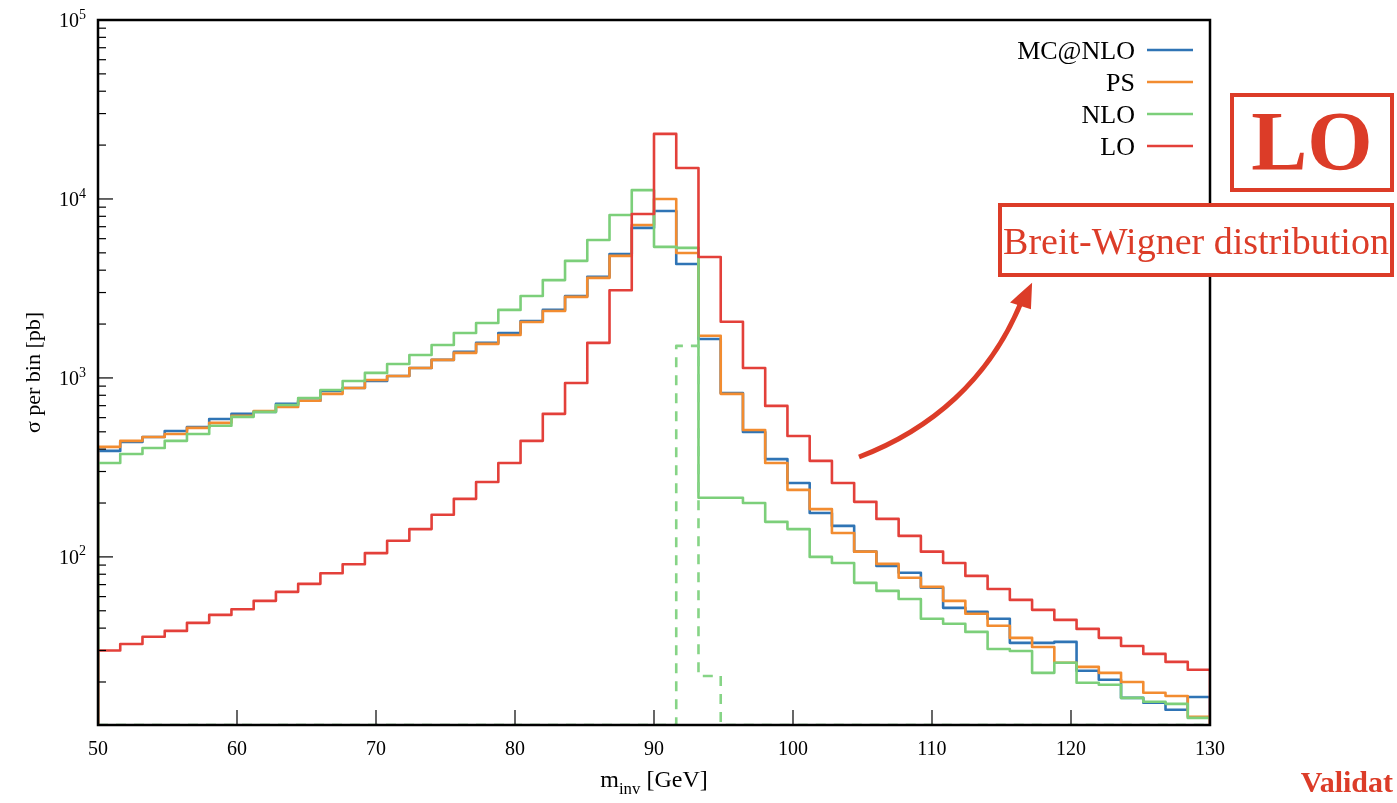  What do you see at coordinates (1076, 50) in the screenshot?
I see `legend-label: MC@NLO` at bounding box center [1076, 50].